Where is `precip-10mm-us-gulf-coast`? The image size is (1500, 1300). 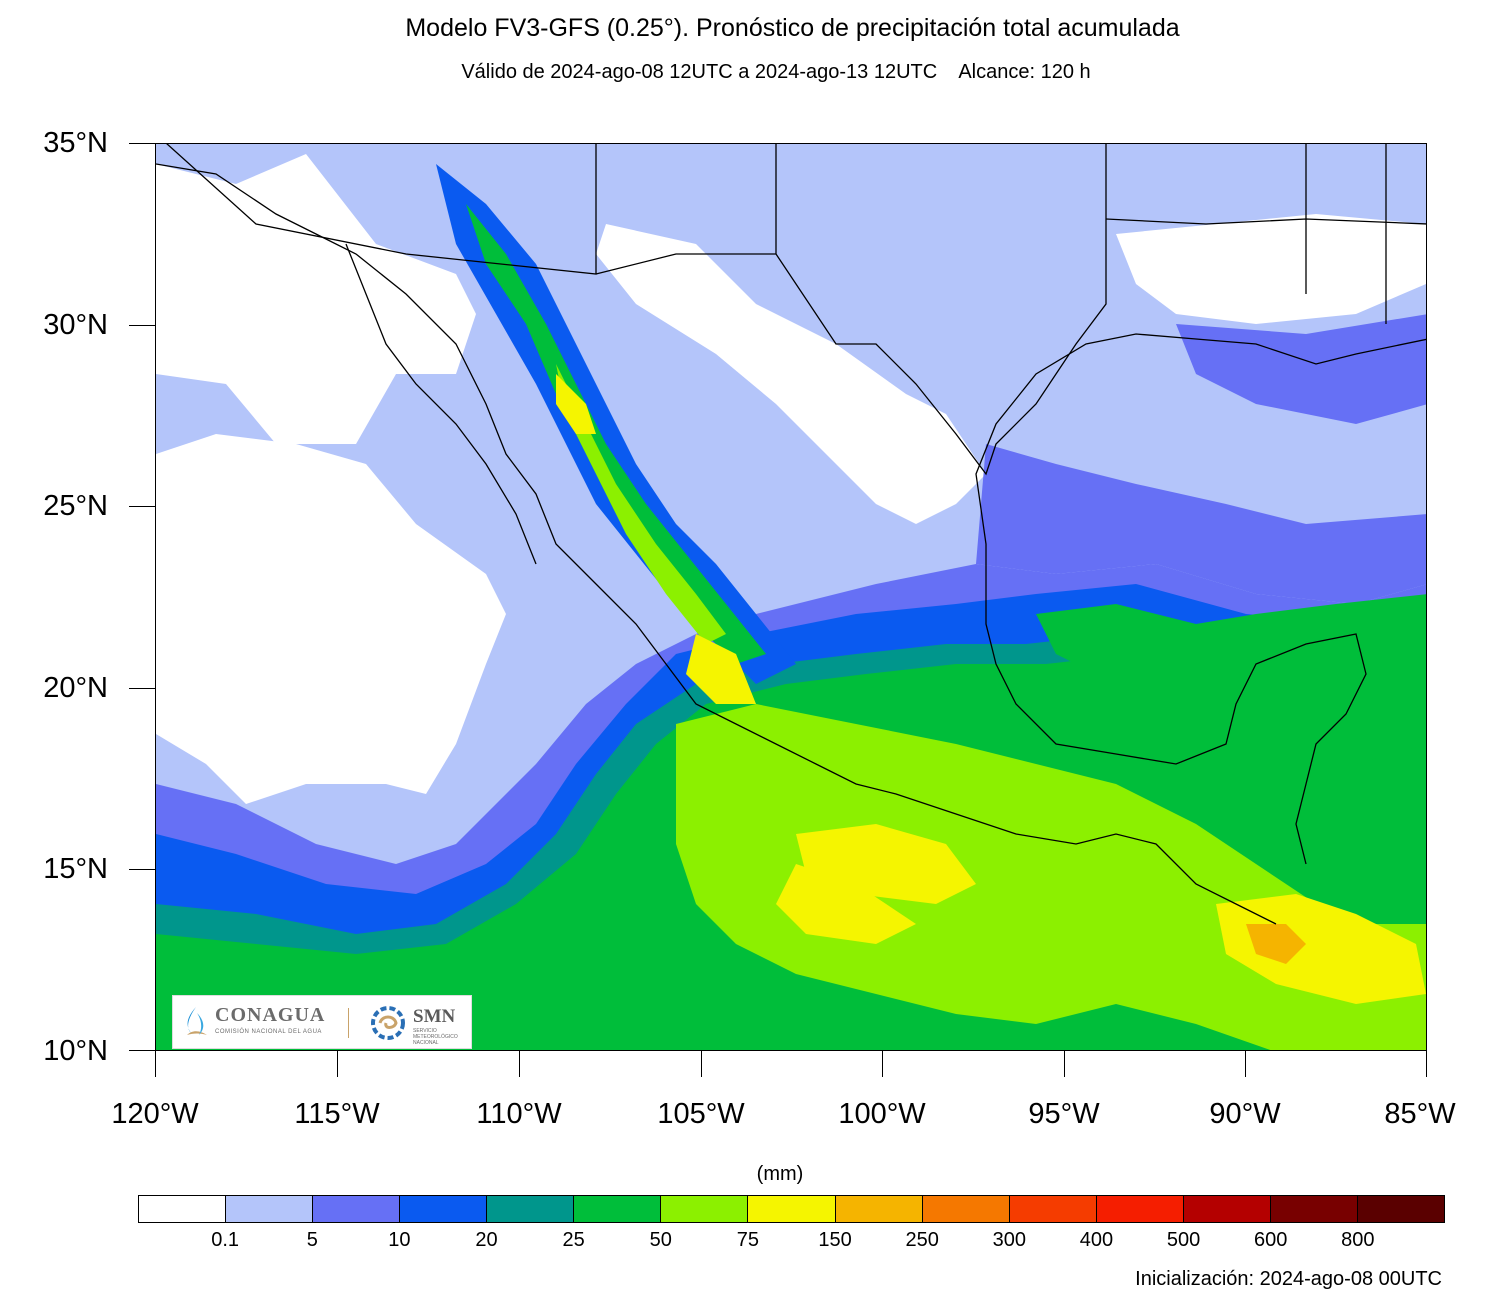 precip-10mm-us-gulf-coast is located at coordinates (1301, 369).